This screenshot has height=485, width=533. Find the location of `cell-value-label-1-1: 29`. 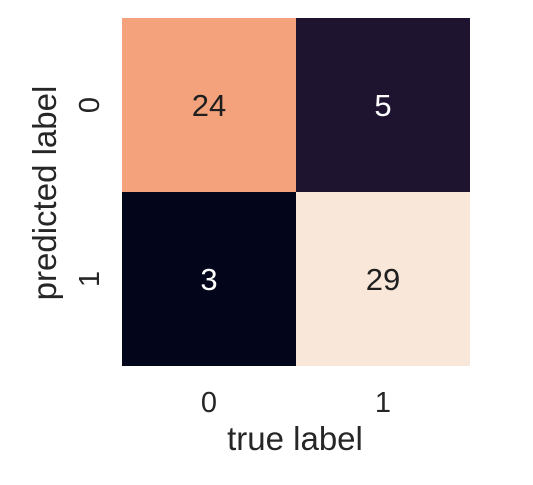

cell-value-label-1-1: 29 is located at coordinates (383, 279).